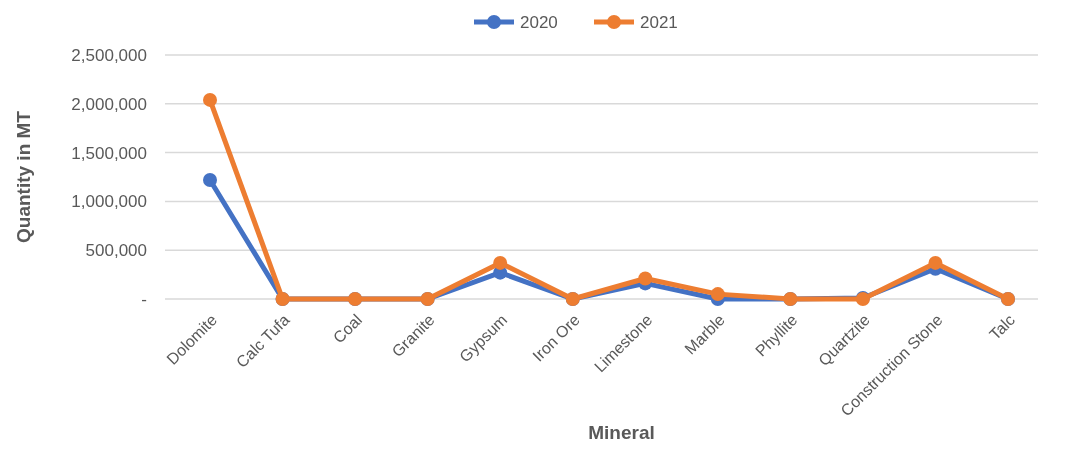 This screenshot has height=459, width=1068. Describe the element at coordinates (116, 251) in the screenshot. I see `y-tick-label: 500,000` at that location.